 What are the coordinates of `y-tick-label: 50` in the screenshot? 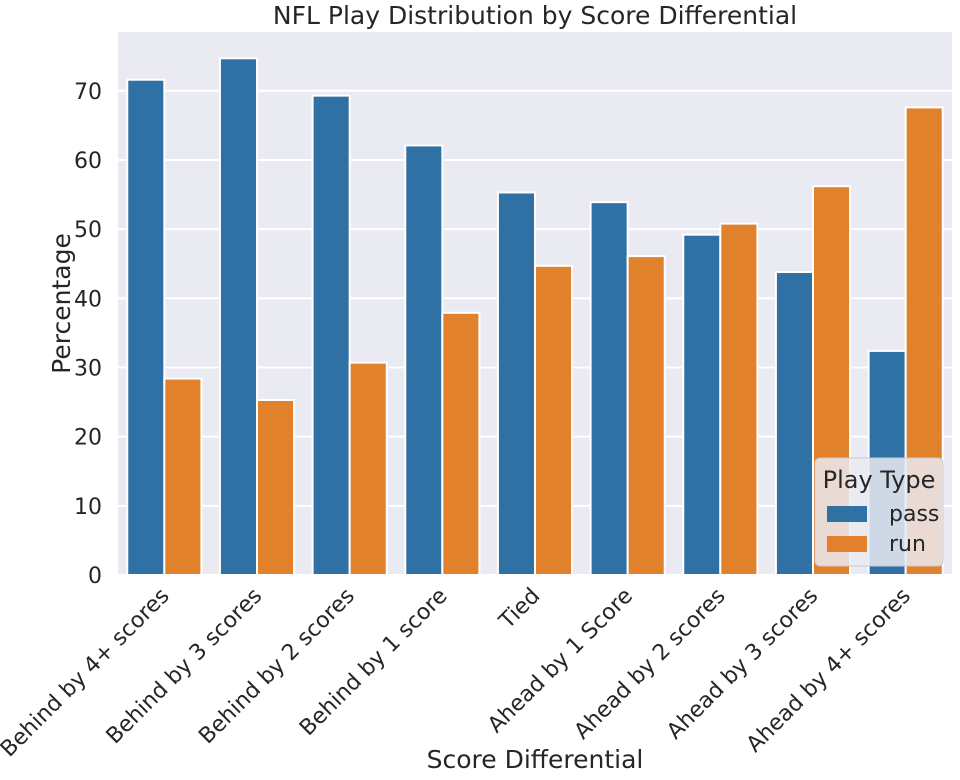 It's located at (88, 230).